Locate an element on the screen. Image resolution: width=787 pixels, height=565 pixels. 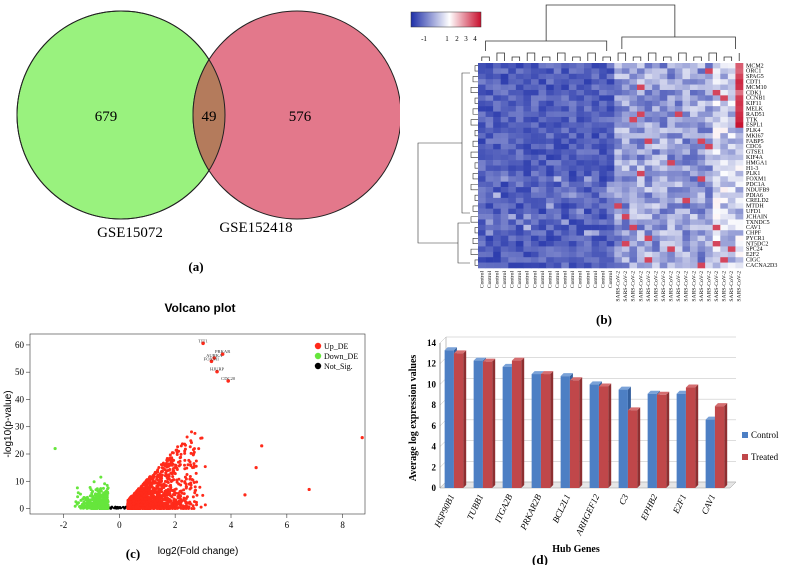
bar-side is located at coordinates (726, 445).